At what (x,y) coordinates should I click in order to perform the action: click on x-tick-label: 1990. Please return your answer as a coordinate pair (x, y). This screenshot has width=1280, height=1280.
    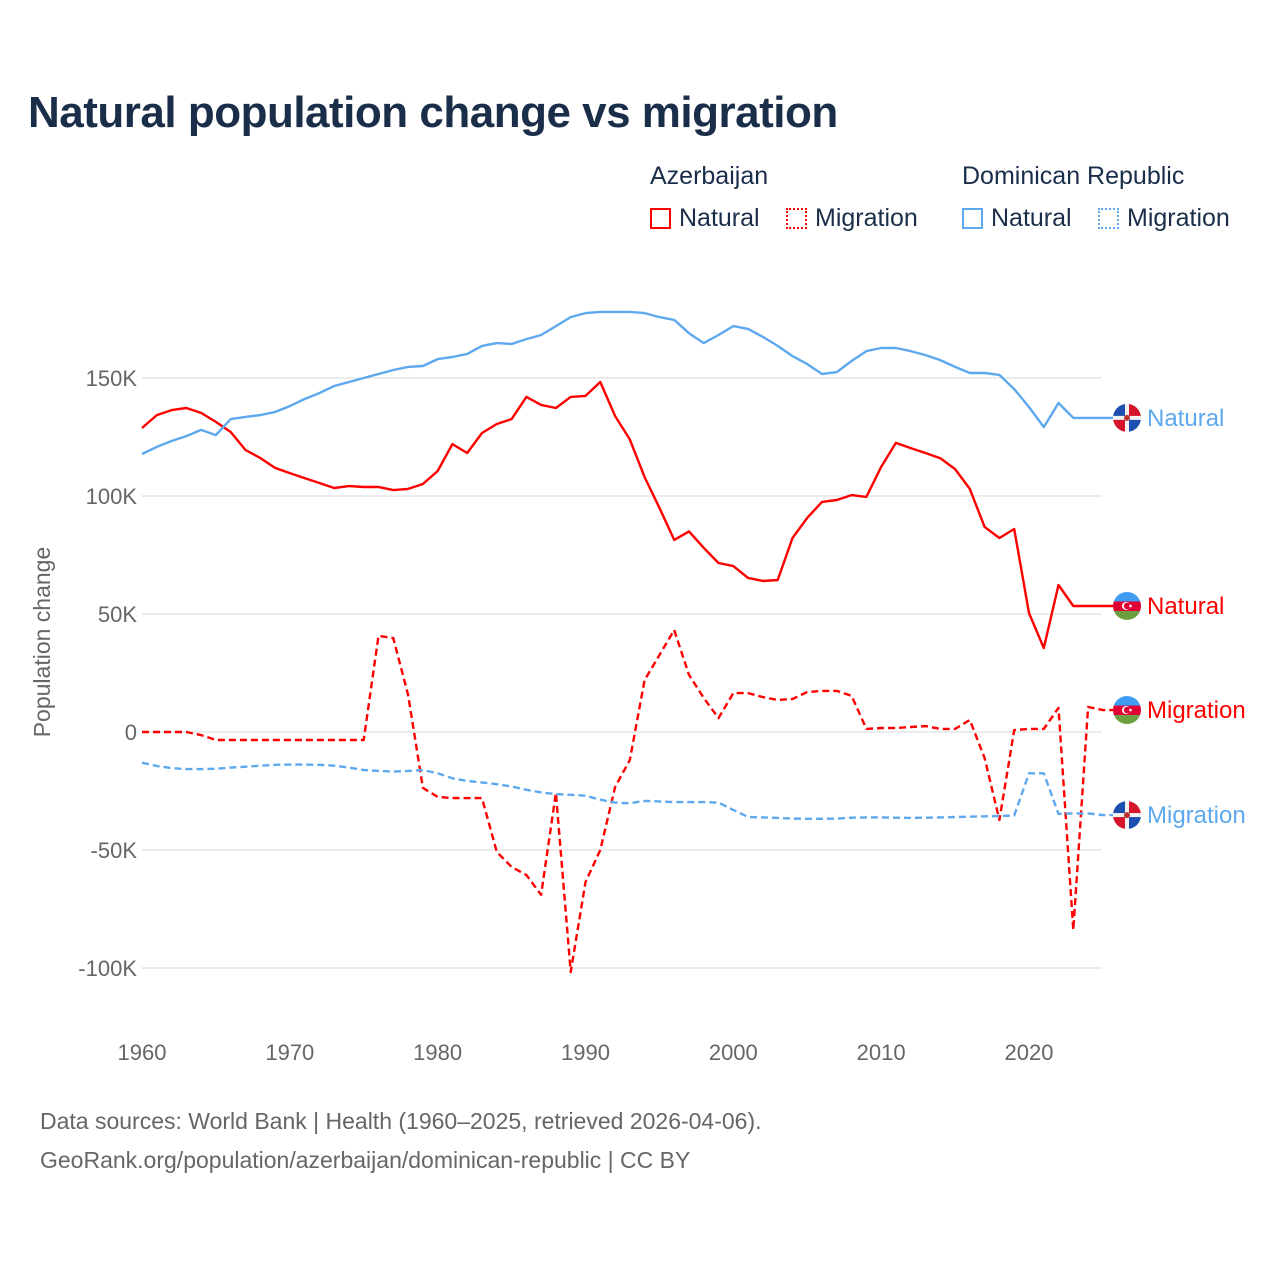
    Looking at the image, I should click on (585, 1052).